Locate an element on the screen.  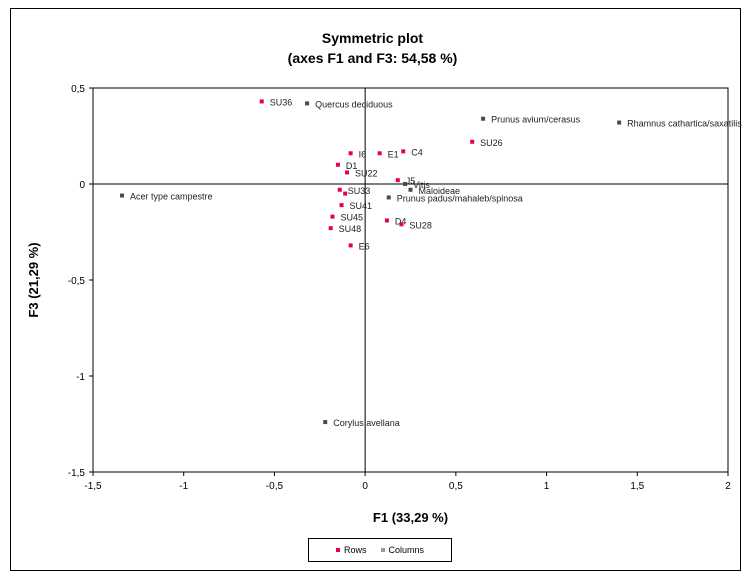
rows-point-label: SU41 is located at coordinates (361, 206).